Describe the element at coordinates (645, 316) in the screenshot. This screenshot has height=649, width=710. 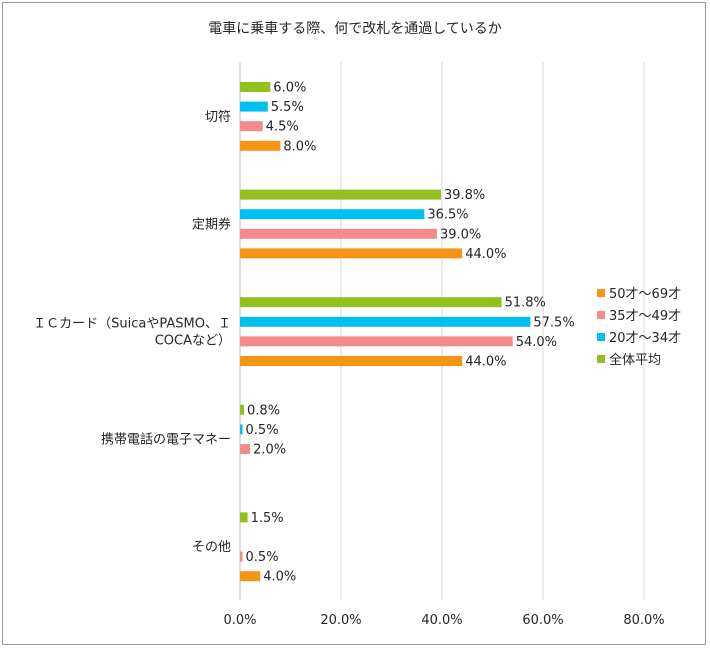
I see `legend-label: 35才～49才` at that location.